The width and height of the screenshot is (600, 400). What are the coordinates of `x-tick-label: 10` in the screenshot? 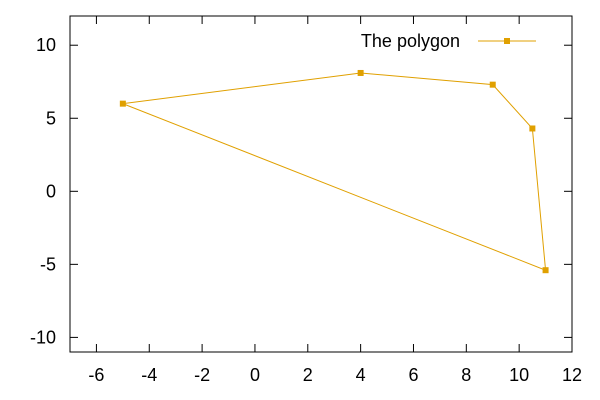 It's located at (519, 375).